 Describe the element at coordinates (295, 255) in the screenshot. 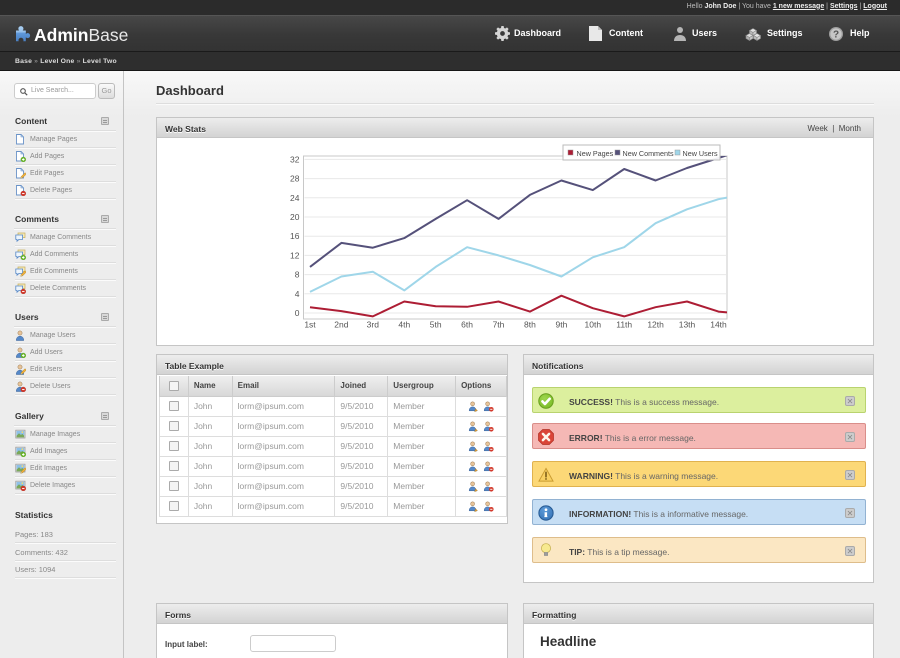

I see `svg-text: 12` at that location.